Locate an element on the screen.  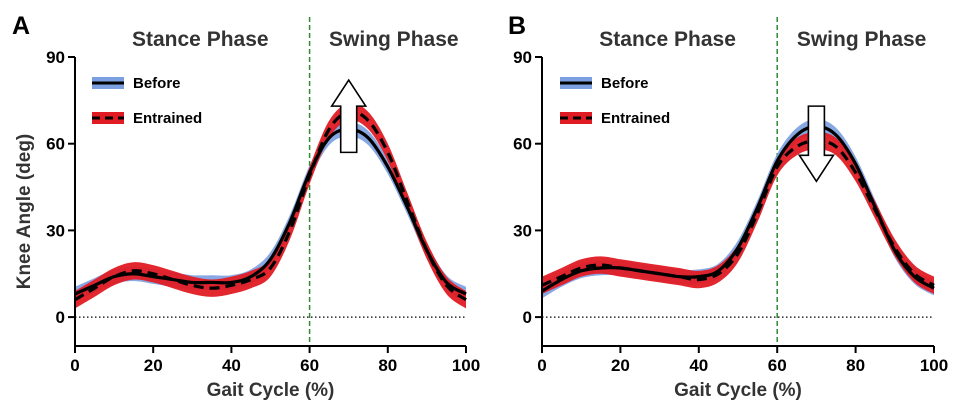
panel-letter: A is located at coordinates (21, 26).